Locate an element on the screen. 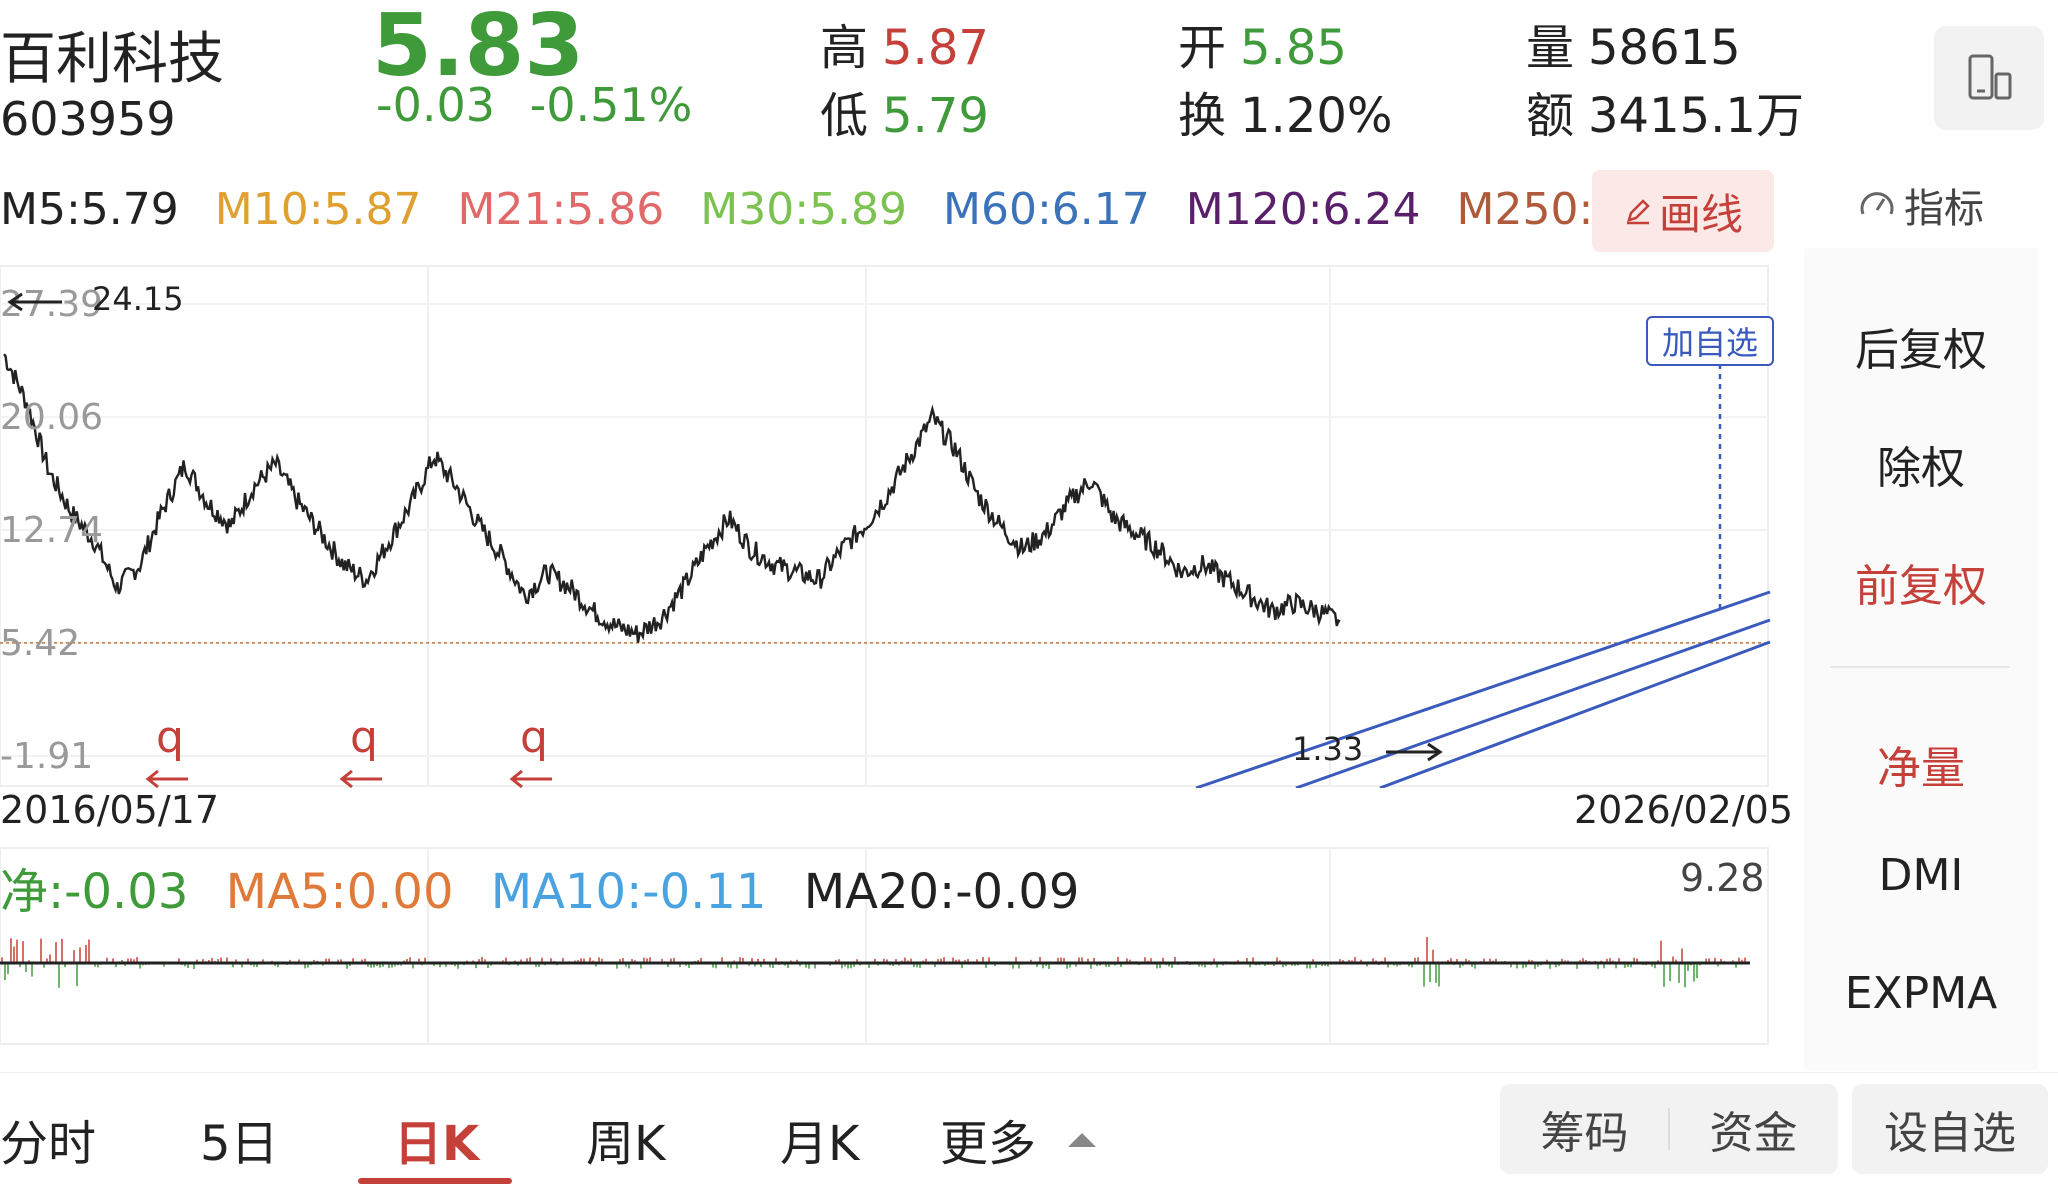 Image resolution: width=2058 pixels, height=1201 pixels. funds-button: 资金 is located at coordinates (1753, 1133).